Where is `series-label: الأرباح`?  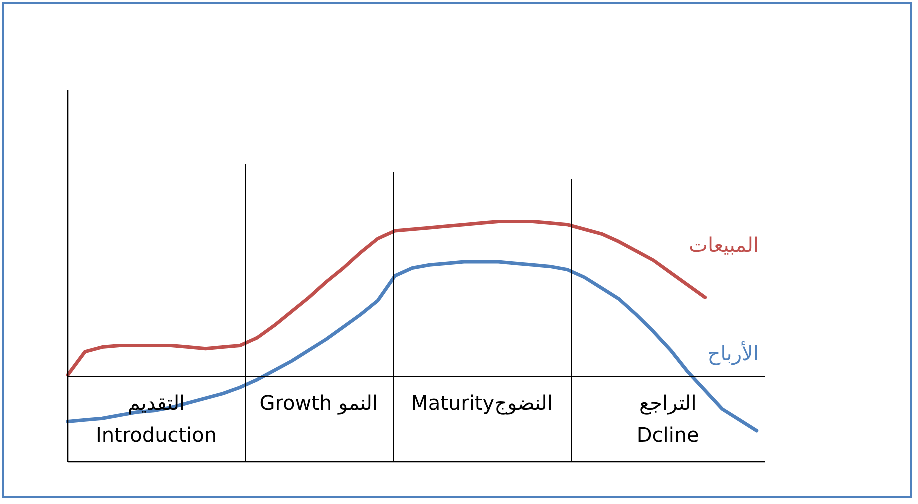
series-label: الأرباح is located at coordinates (733, 353).